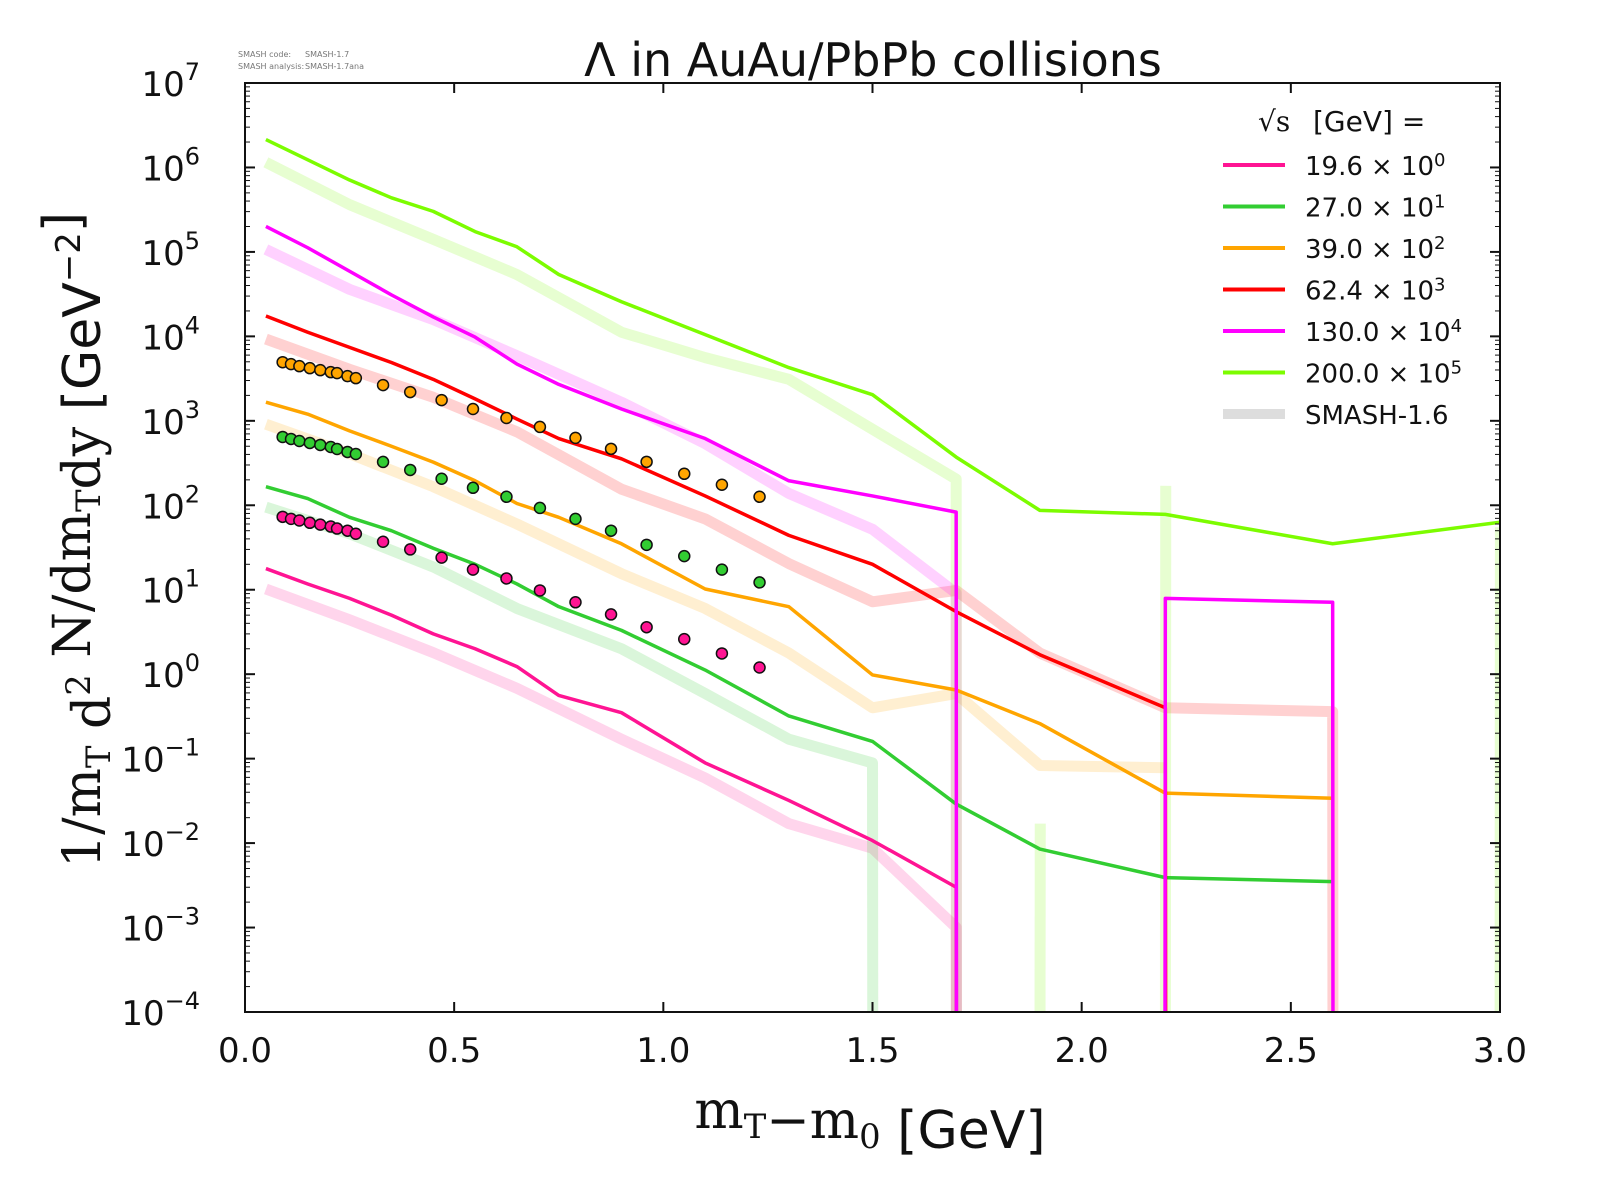 This screenshot has height=1200, width=1600. What do you see at coordinates (78, 540) in the screenshot?
I see `y-axis-label: 1/mT d2 N/dmTdy [GeV−2]` at bounding box center [78, 540].